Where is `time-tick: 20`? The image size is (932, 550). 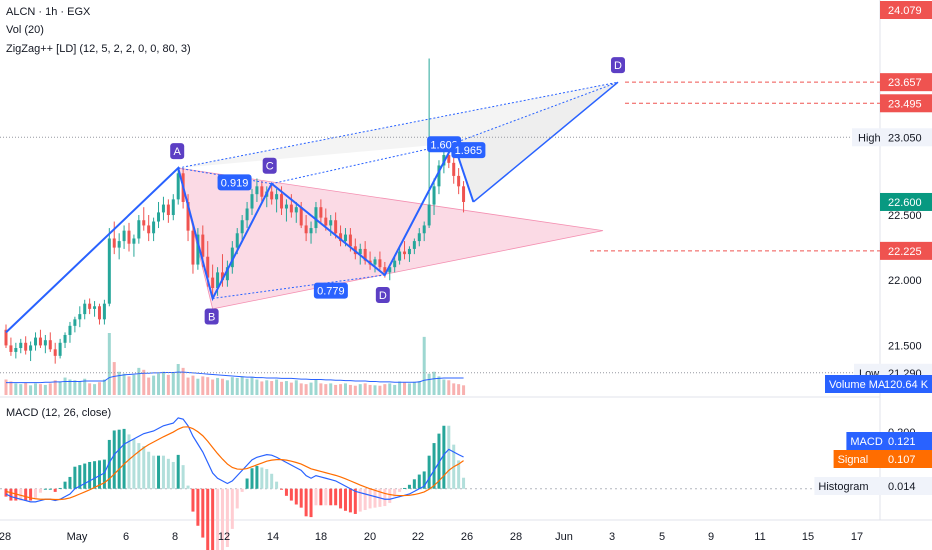
time-tick: 20 is located at coordinates (370, 537).